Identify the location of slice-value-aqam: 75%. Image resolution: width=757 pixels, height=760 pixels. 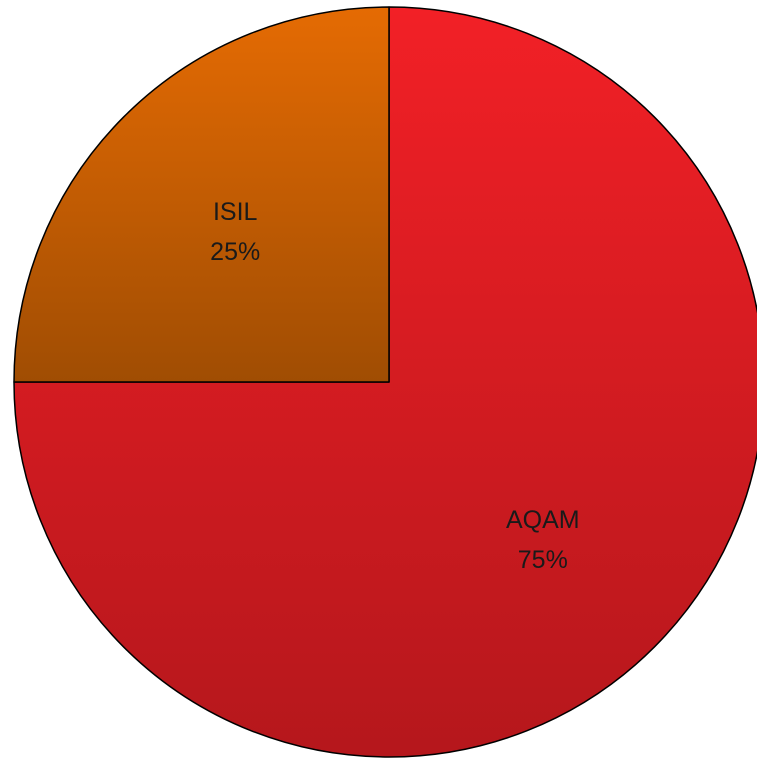
(543, 560).